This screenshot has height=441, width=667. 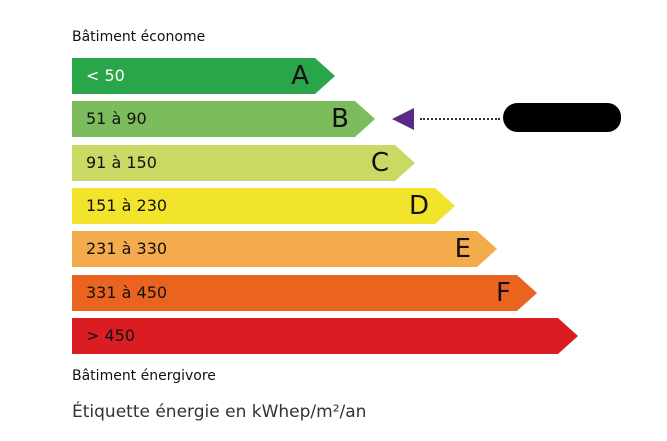 I want to click on current-rating-arrow-icon, so click(x=403, y=119).